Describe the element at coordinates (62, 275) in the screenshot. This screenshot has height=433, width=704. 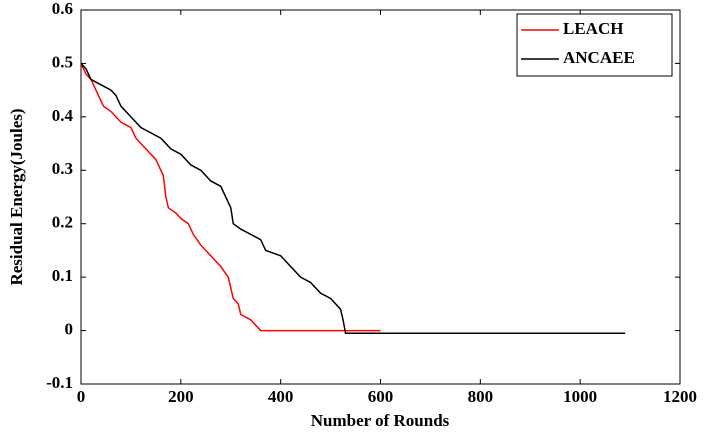
I see `y-tick-label: 0.1` at that location.